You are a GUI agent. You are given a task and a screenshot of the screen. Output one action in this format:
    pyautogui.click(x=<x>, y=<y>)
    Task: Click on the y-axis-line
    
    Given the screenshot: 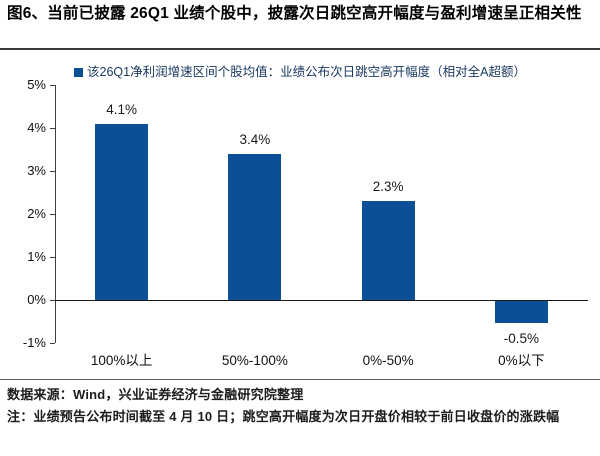 What is the action you would take?
    pyautogui.click(x=55, y=214)
    